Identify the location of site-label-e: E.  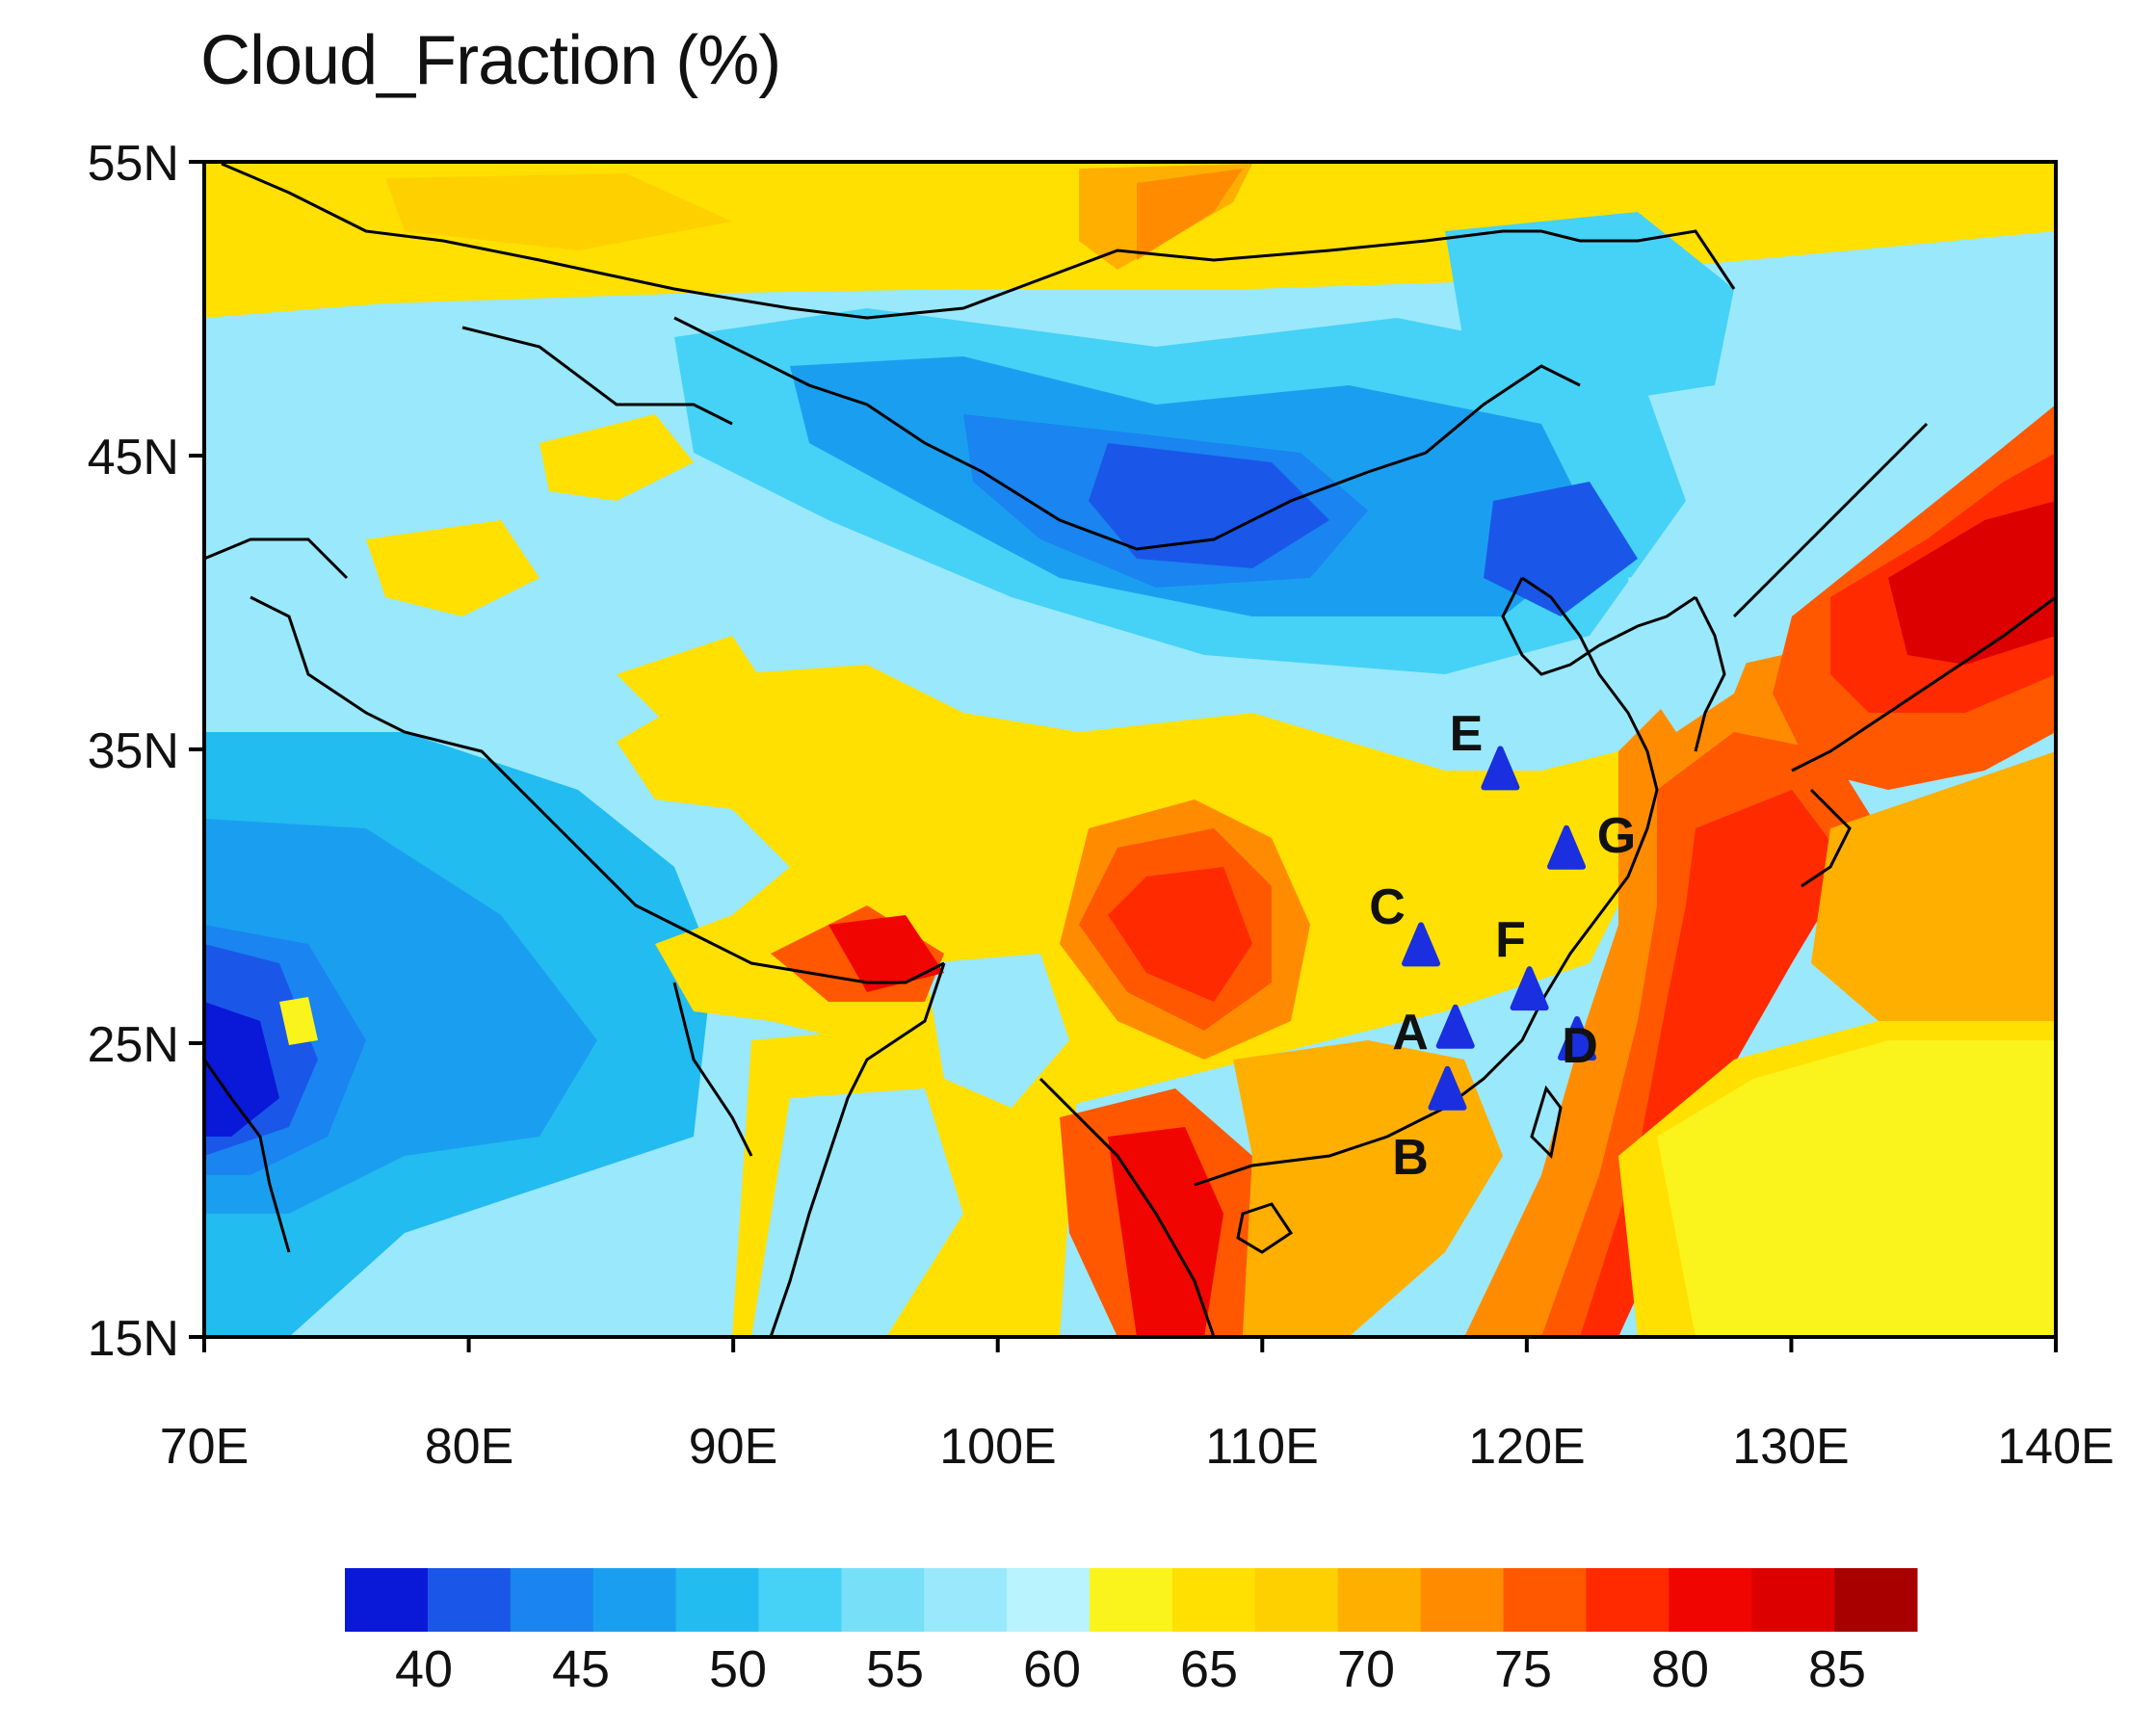
(1467, 734).